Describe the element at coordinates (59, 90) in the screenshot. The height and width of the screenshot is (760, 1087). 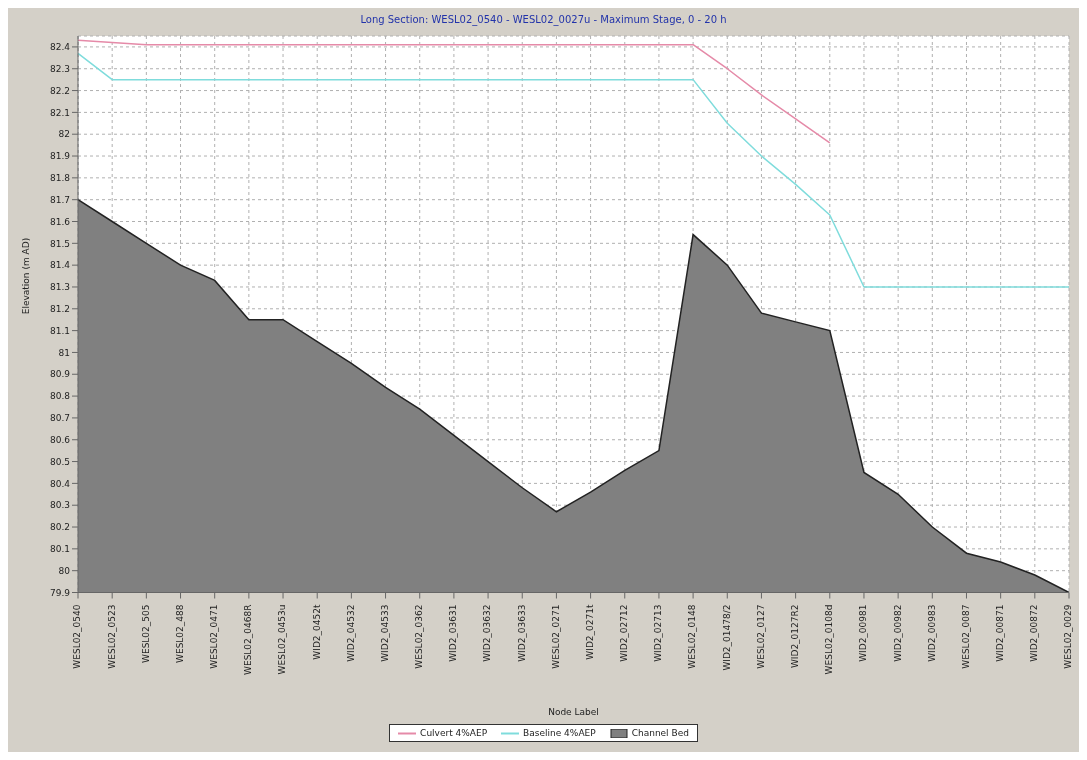
I see `y-tick-label: 82.2` at that location.